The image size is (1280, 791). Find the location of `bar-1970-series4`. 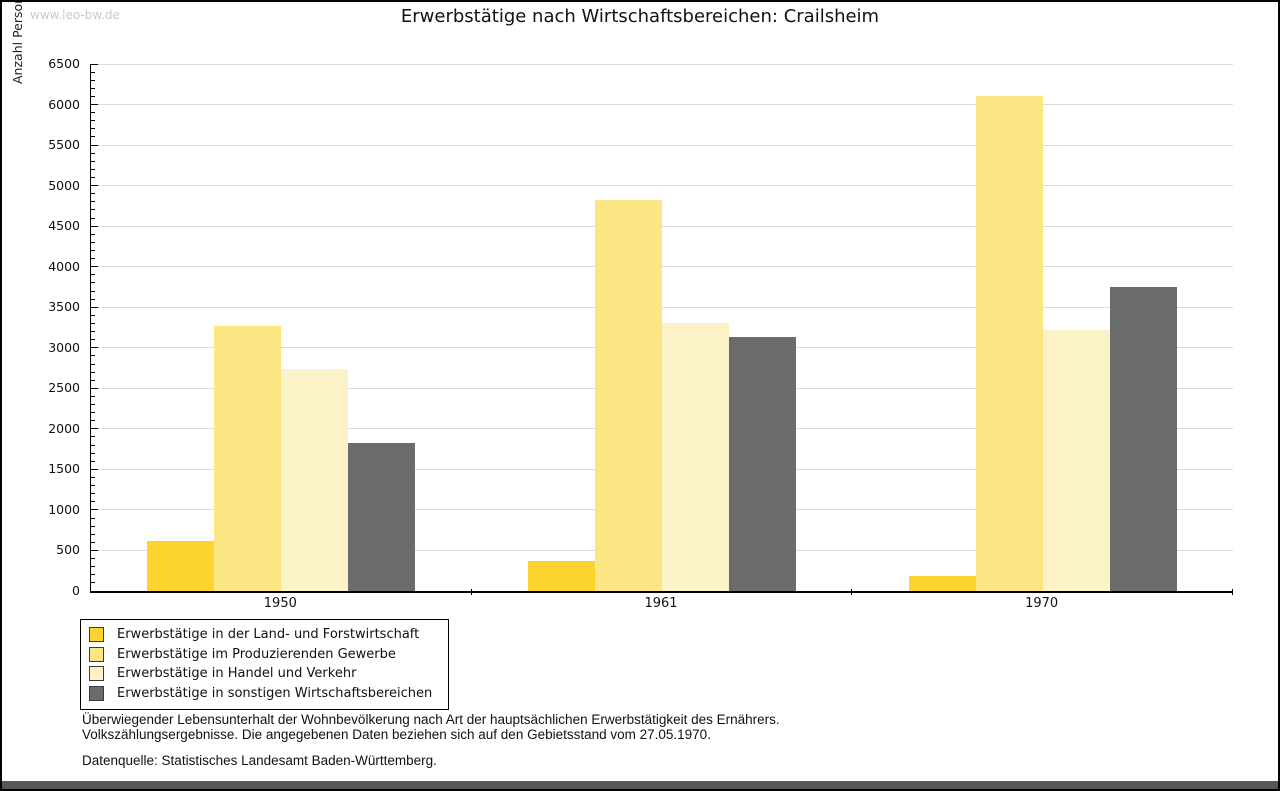

bar-1970-series4 is located at coordinates (1143, 438).